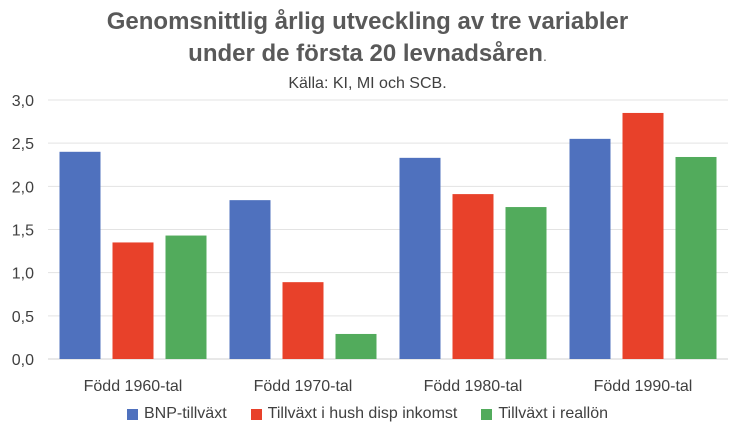  I want to click on title-suffix: ., so click(544, 56).